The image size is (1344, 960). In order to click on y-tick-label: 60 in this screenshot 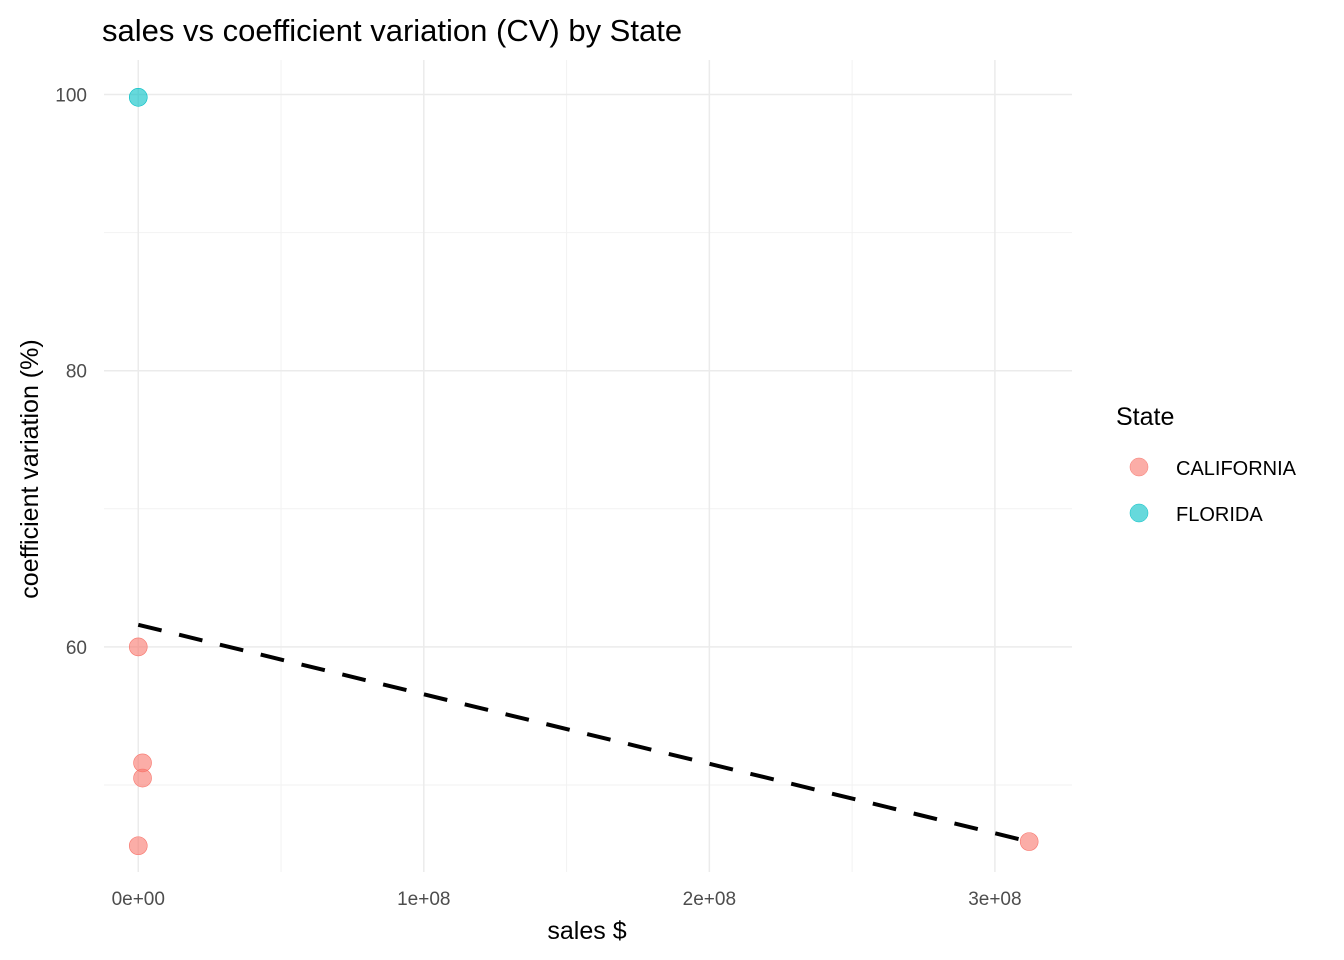, I will do `click(76, 648)`.